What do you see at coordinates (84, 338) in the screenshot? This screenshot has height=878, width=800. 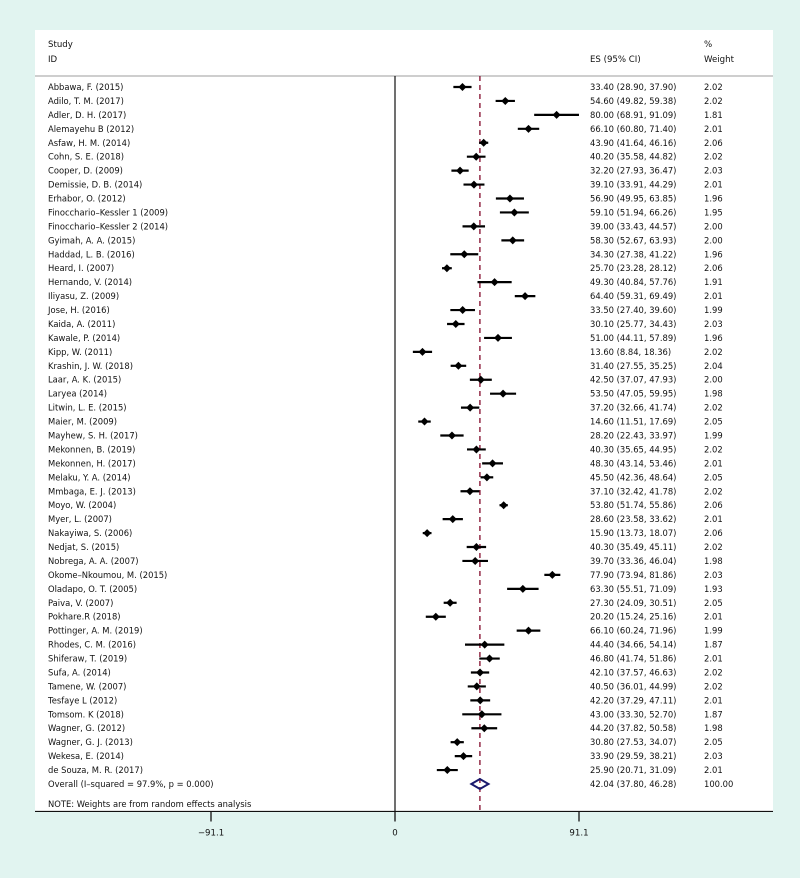 I see `study-id: Kawale, P. (2014)` at bounding box center [84, 338].